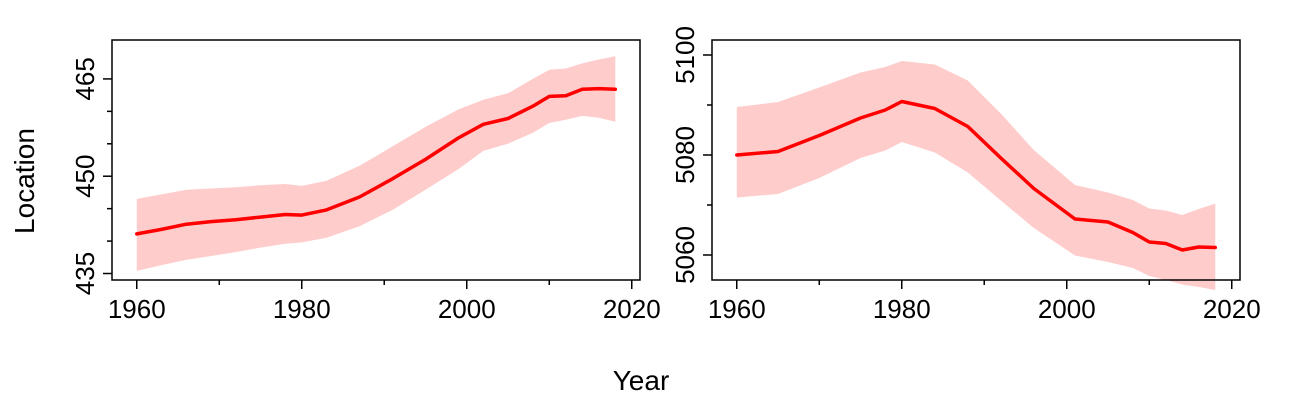 This screenshot has width=1300, height=400. I want to click on y-axis-label: Location, so click(24, 181).